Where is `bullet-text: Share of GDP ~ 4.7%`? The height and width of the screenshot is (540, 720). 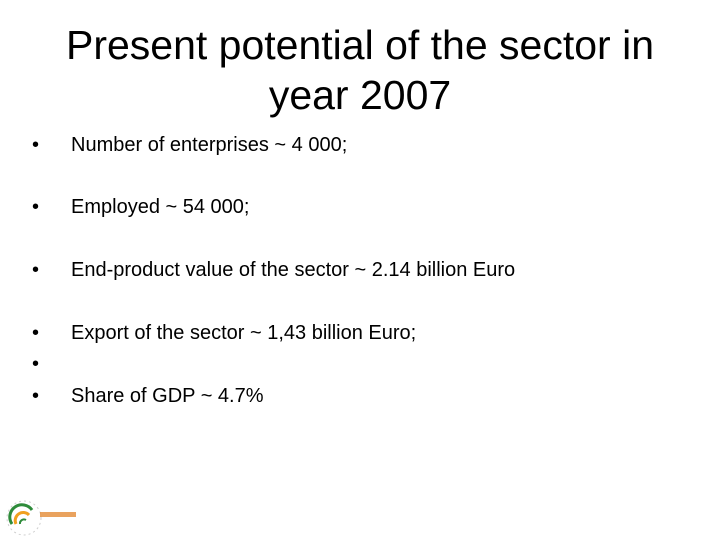 bullet-text: Share of GDP ~ 4.7% is located at coordinates (167, 396).